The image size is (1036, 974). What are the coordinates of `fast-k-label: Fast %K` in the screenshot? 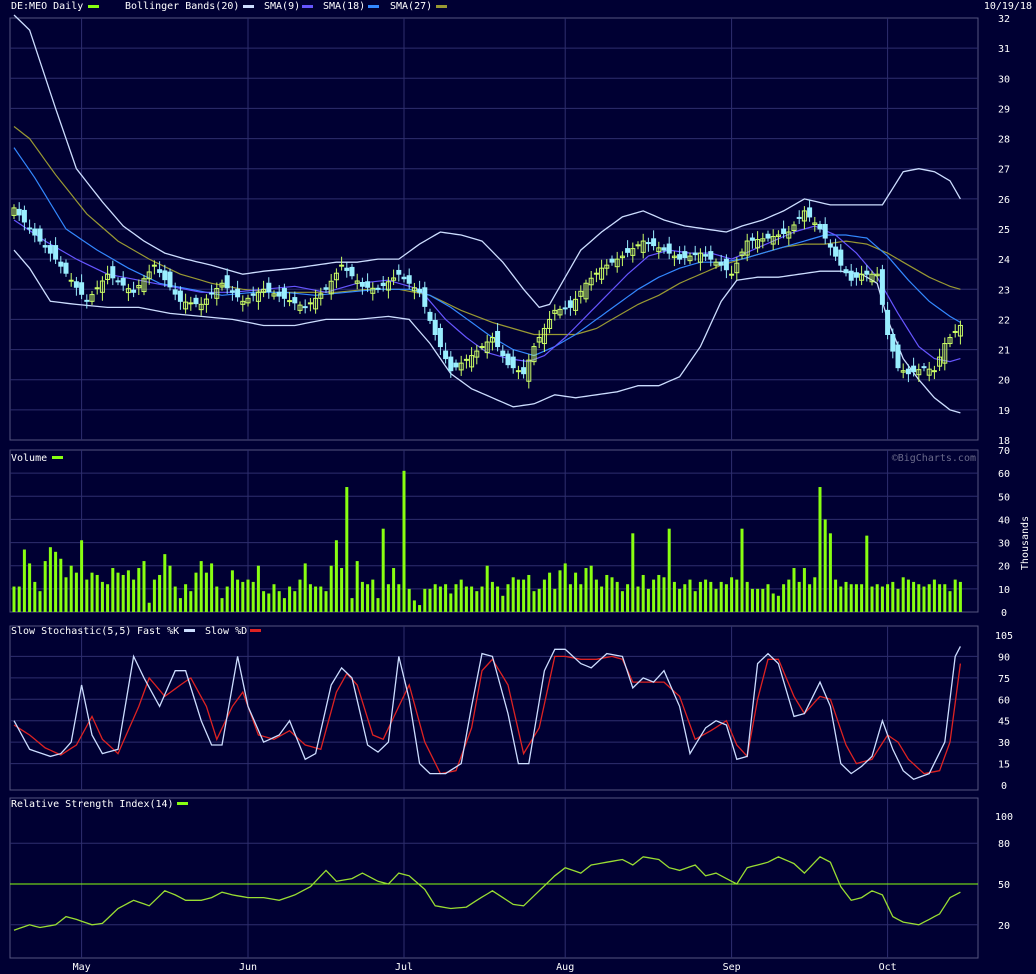 It's located at (158, 631).